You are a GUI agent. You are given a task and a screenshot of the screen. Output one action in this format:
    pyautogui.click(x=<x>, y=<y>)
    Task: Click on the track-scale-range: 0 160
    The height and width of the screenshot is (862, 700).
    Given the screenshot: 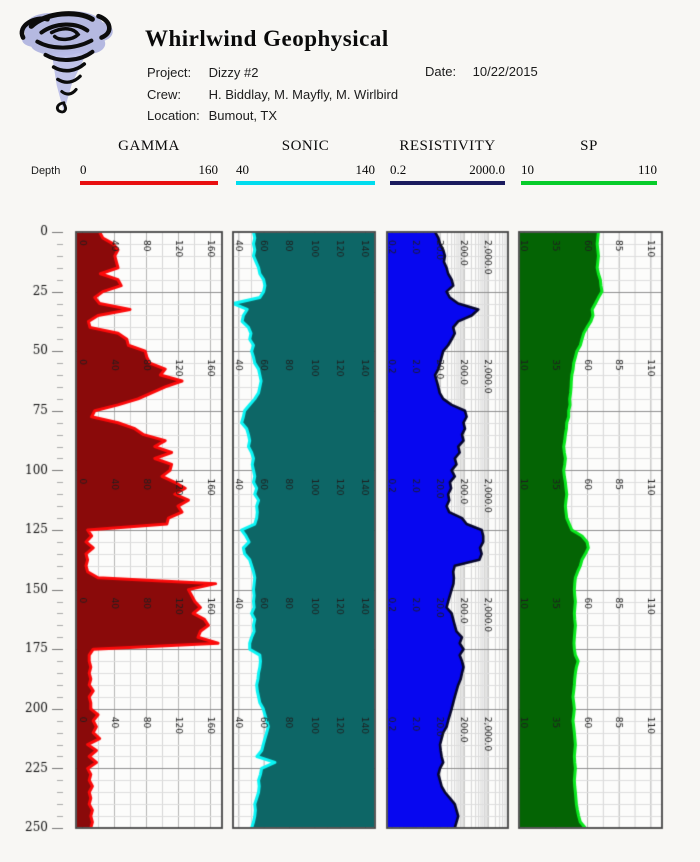 What is the action you would take?
    pyautogui.click(x=149, y=170)
    